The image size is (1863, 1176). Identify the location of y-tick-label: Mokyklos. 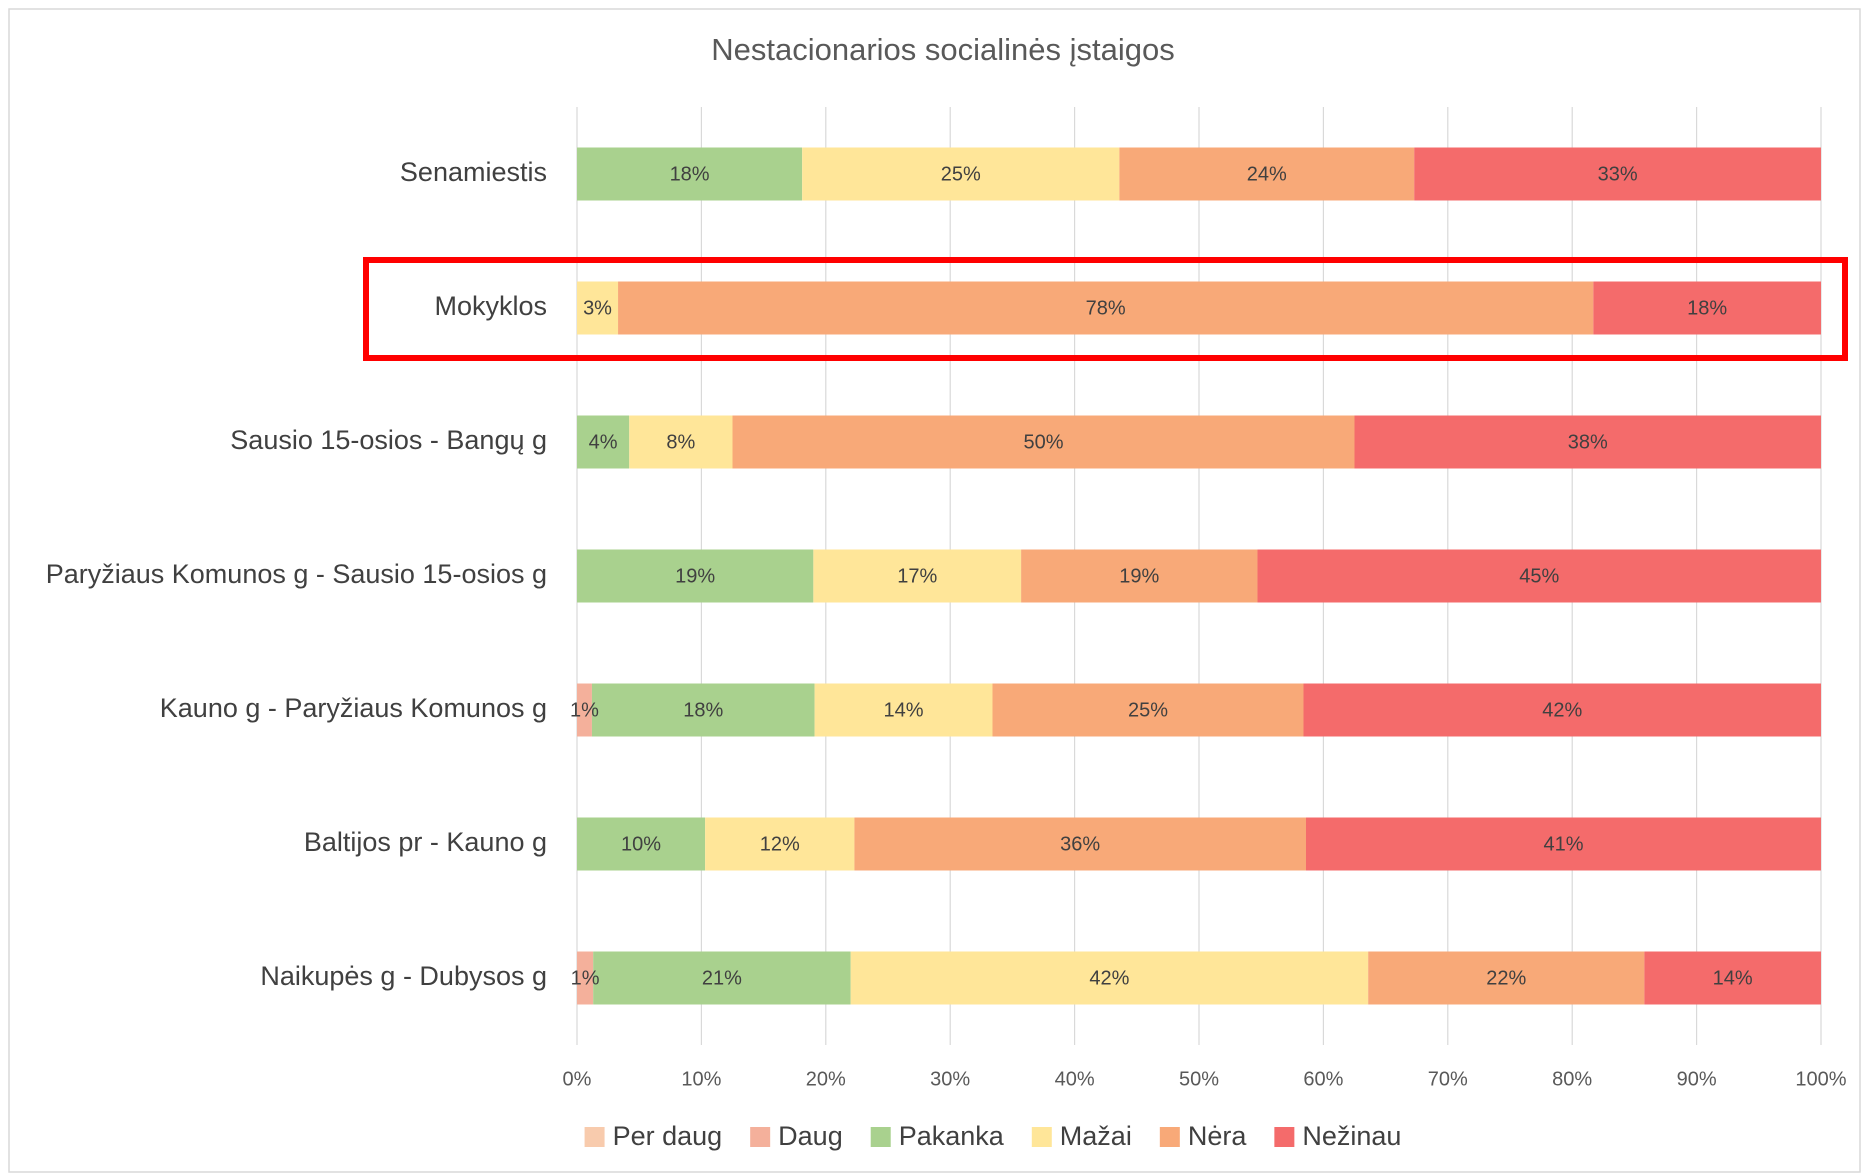
(490, 306).